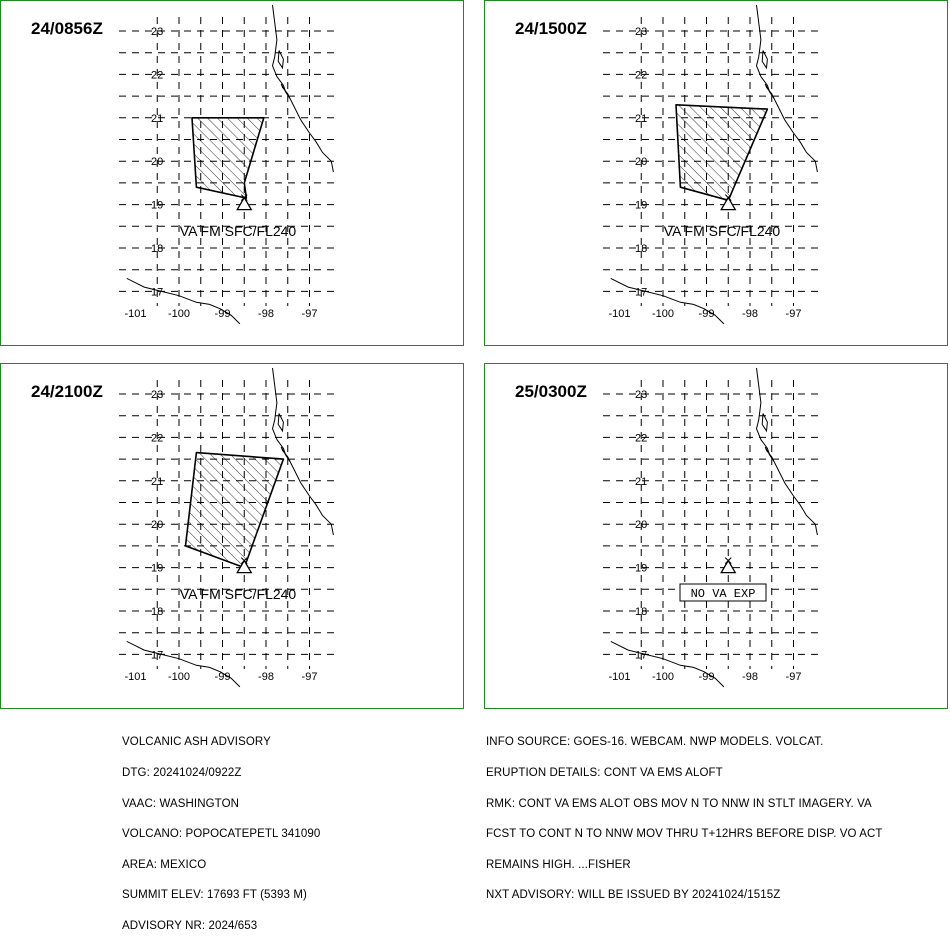  I want to click on map-svg-4: 23 22 21 20 19 18 17 -101 -100 -99 -98 -97 NO VA EXP, so click(711, 527).